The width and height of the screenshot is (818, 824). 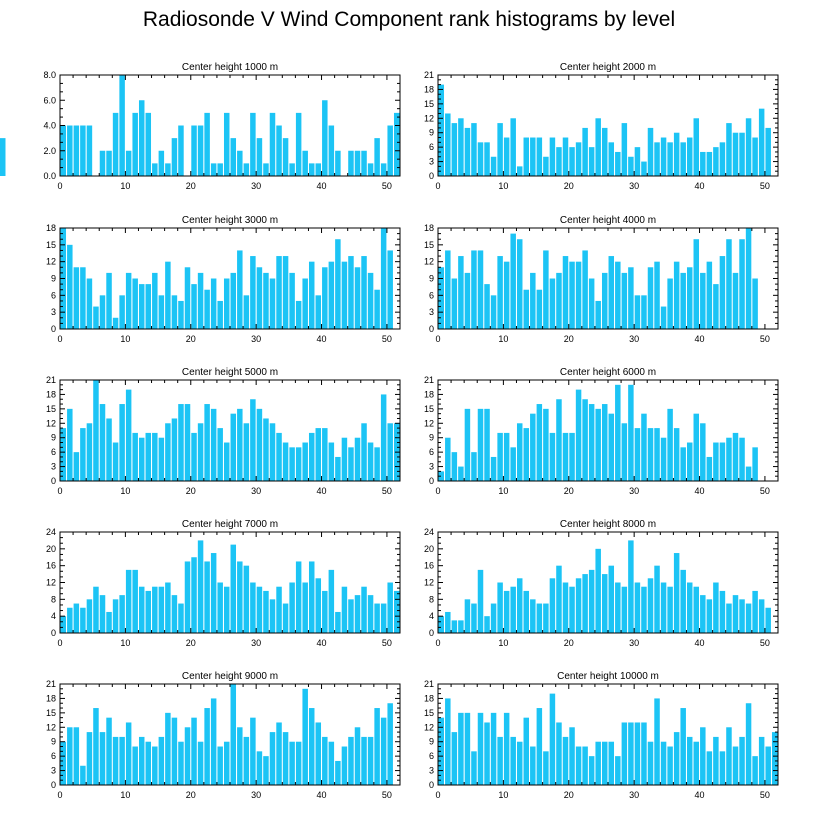 What do you see at coordinates (569, 643) in the screenshot?
I see `x-tick-label: 20` at bounding box center [569, 643].